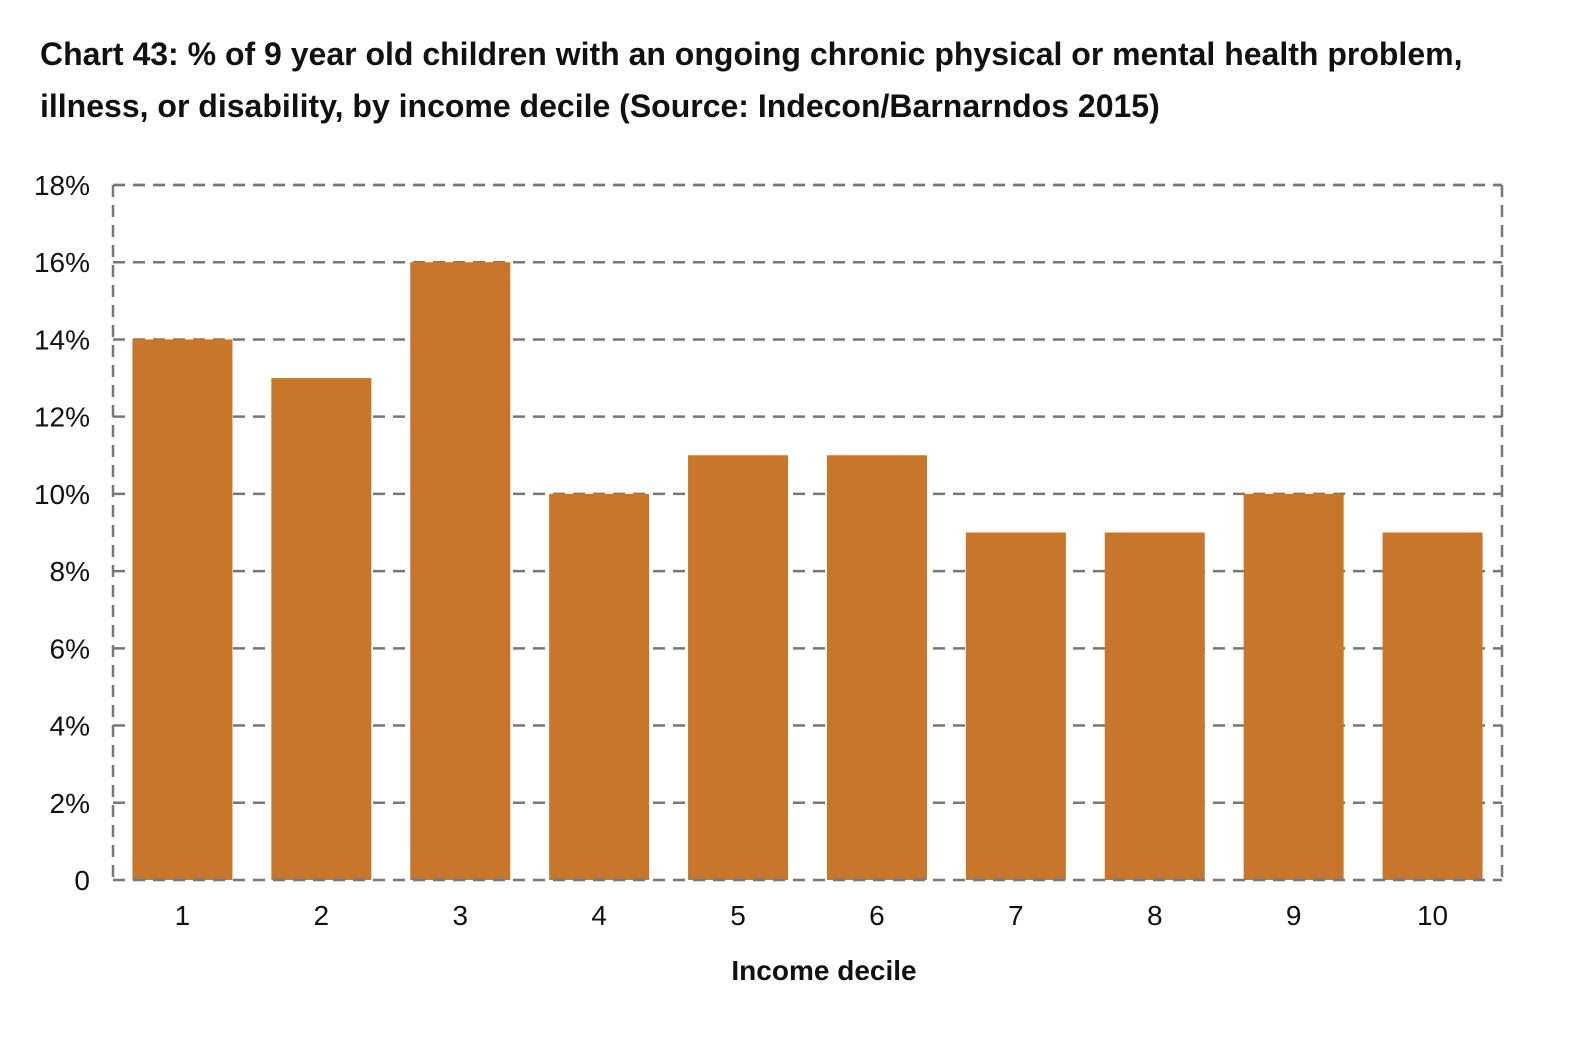  What do you see at coordinates (62, 185) in the screenshot?
I see `y-tick-label: 18%` at bounding box center [62, 185].